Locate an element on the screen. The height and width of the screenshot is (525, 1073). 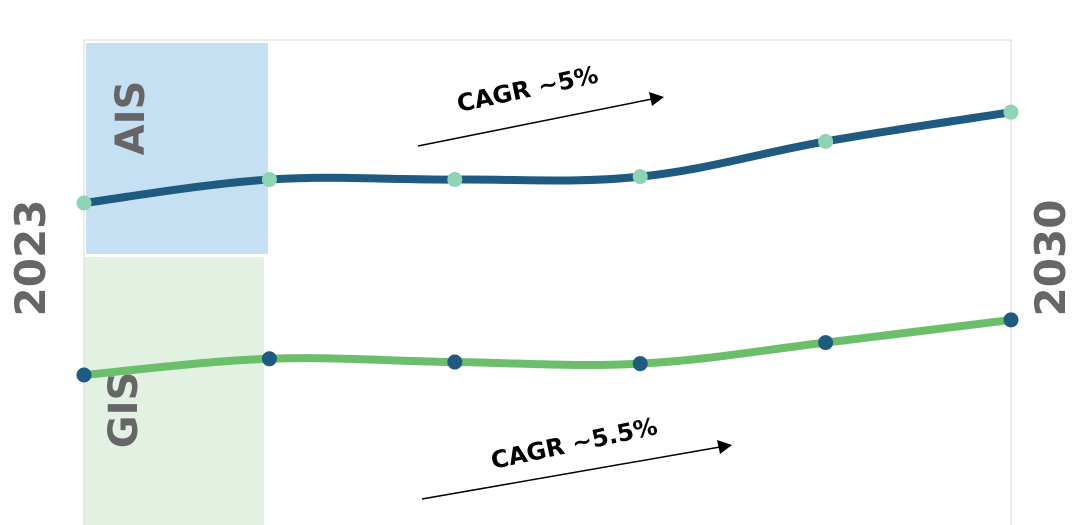
gis-data-point-2023 is located at coordinates (84, 375).